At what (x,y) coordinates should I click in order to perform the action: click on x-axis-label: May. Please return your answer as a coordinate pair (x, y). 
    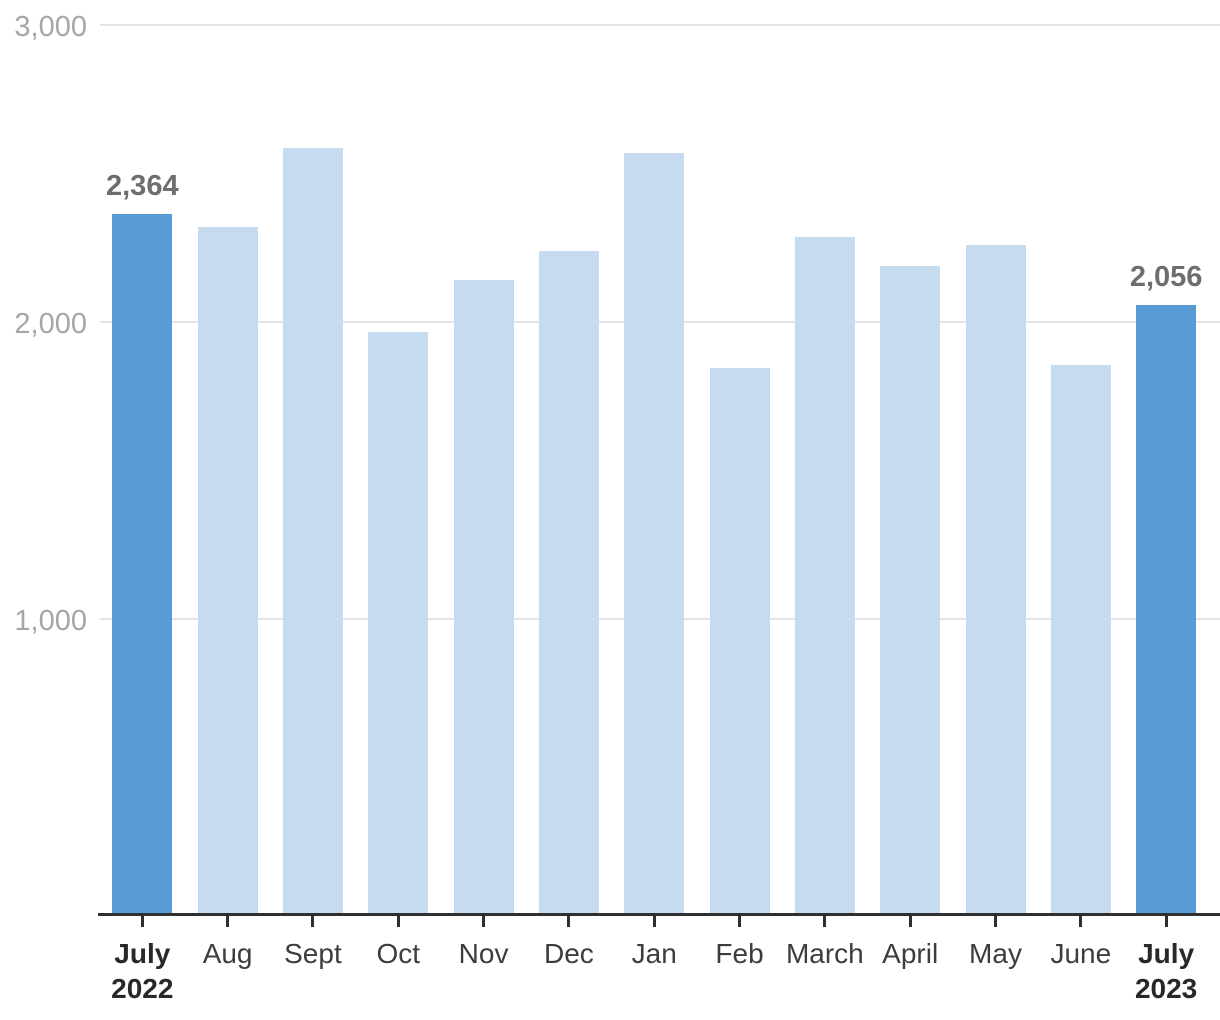
    Looking at the image, I should click on (996, 953).